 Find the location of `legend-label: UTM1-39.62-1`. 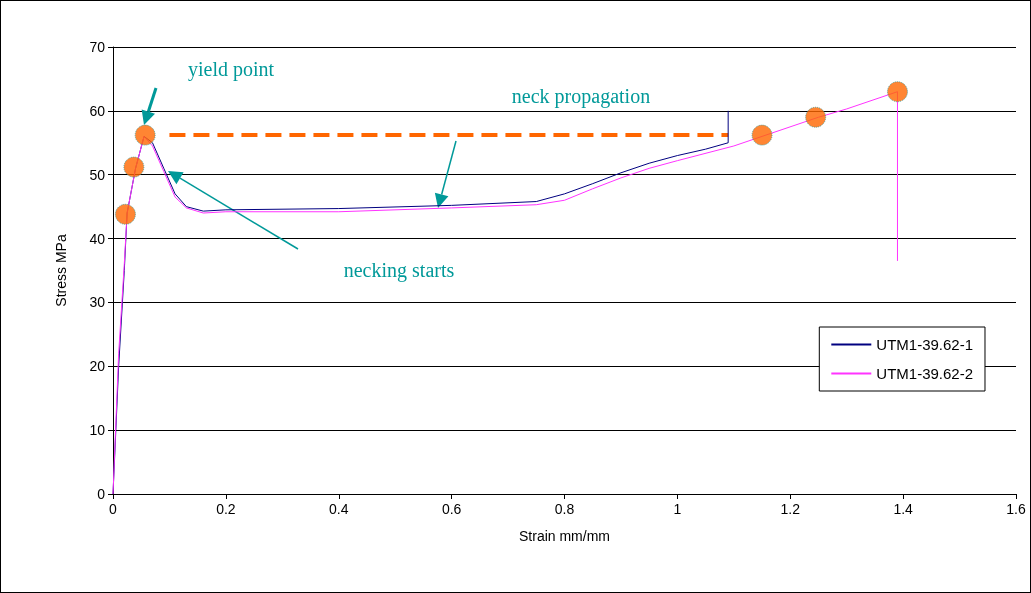

legend-label: UTM1-39.62-1 is located at coordinates (924, 344).